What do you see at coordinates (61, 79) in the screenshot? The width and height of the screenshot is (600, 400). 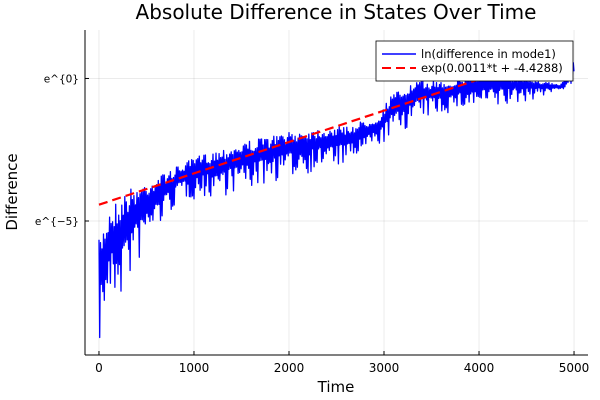 I see `y-tick-label: e^{0}` at bounding box center [61, 79].